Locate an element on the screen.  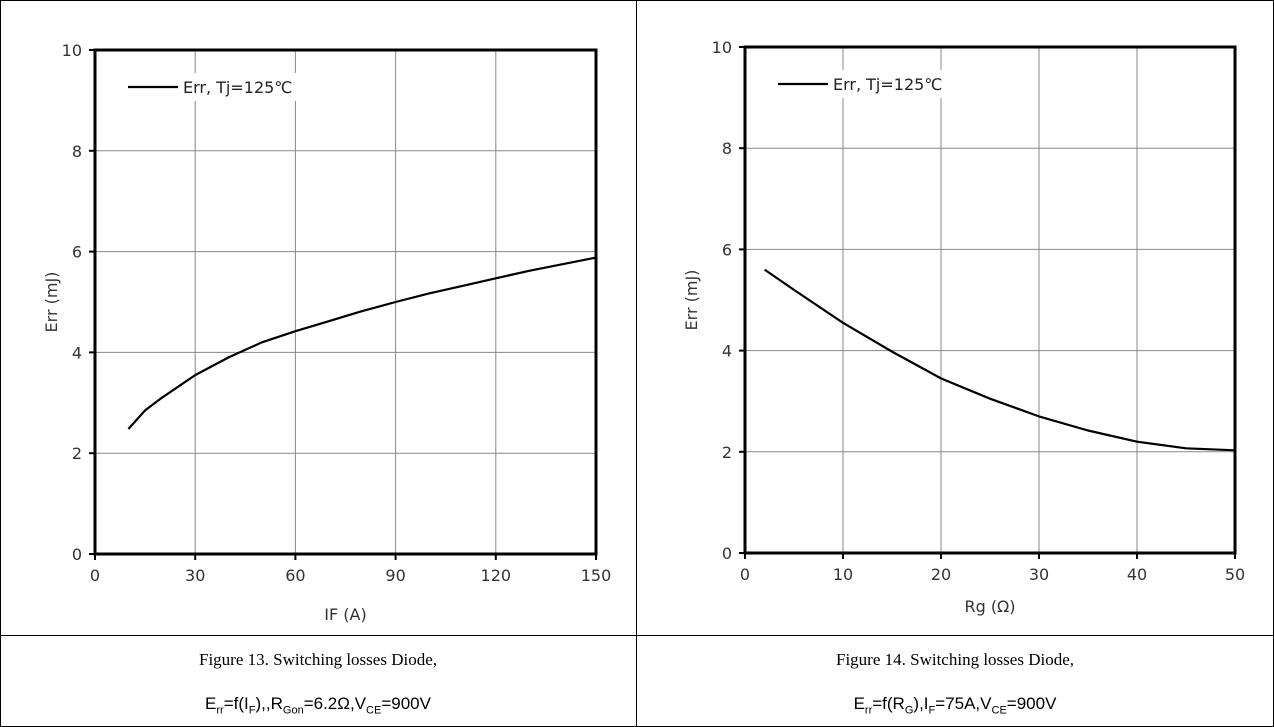
caption-segment: G is located at coordinates (909, 710).